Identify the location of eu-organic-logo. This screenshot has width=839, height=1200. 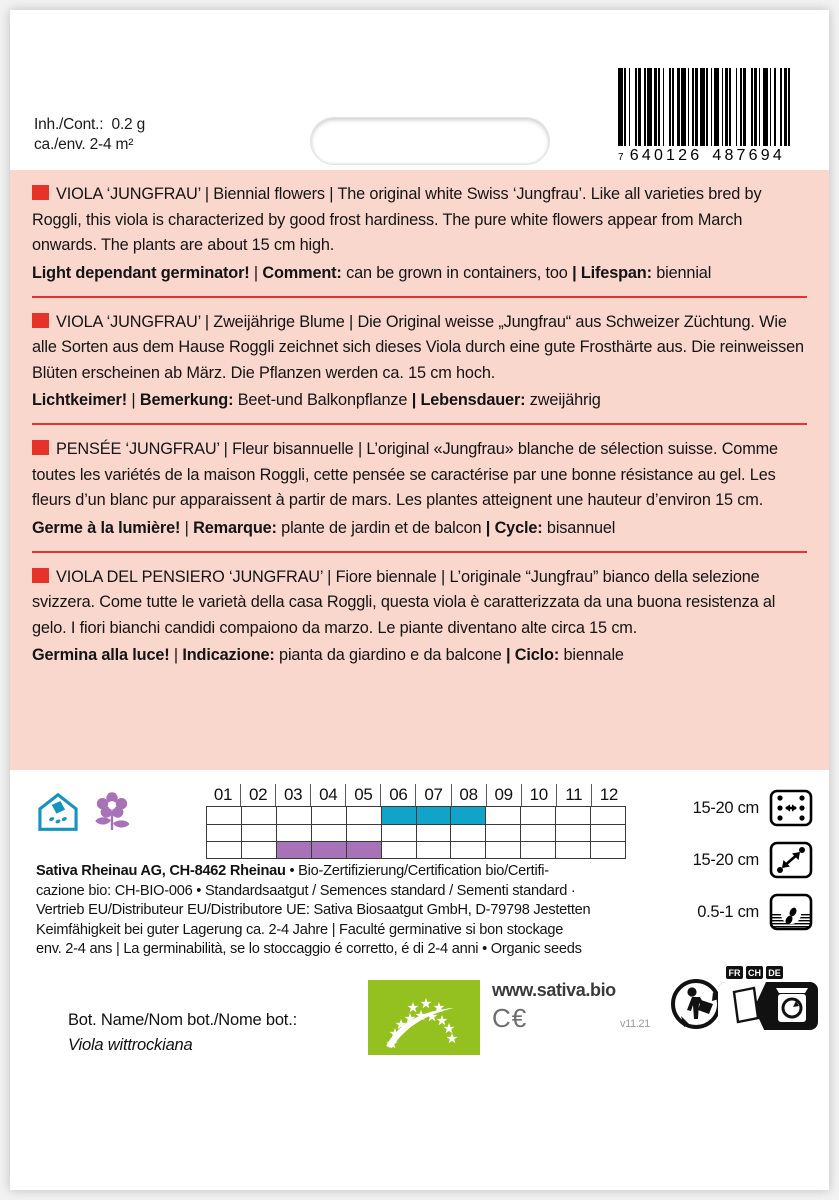
(424, 1017).